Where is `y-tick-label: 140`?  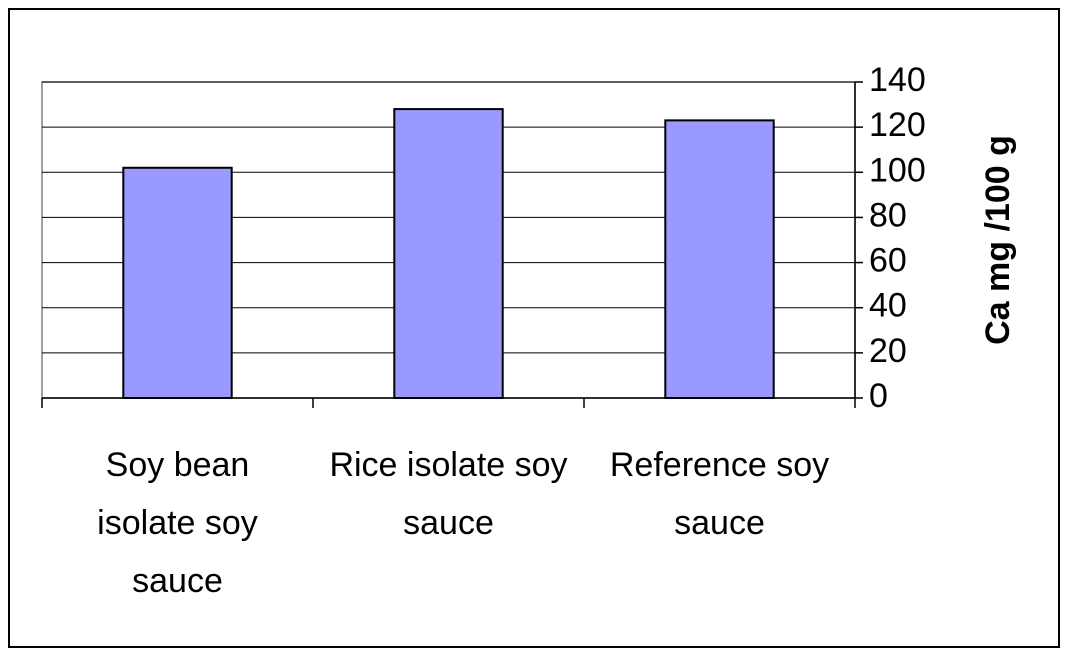 y-tick-label: 140 is located at coordinates (897, 80).